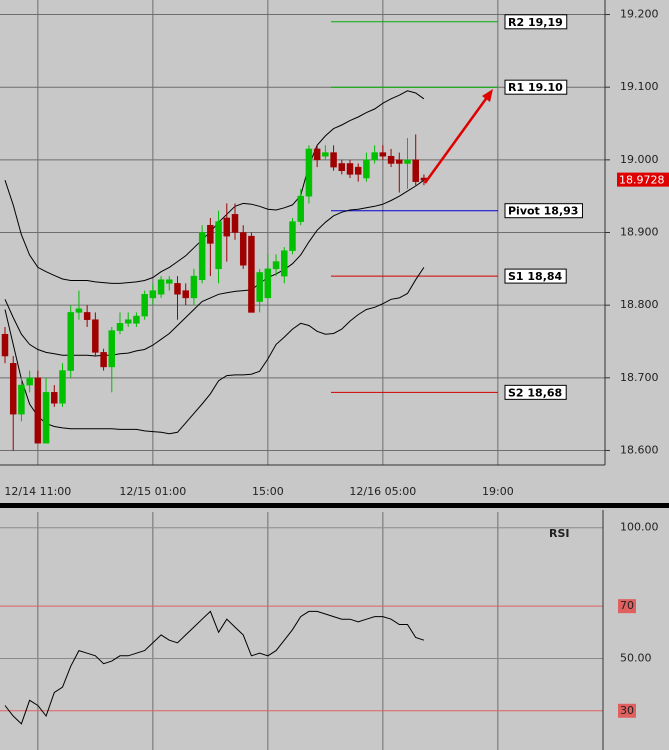 This screenshot has width=669, height=750. I want to click on rsi-title: RSI, so click(559, 533).